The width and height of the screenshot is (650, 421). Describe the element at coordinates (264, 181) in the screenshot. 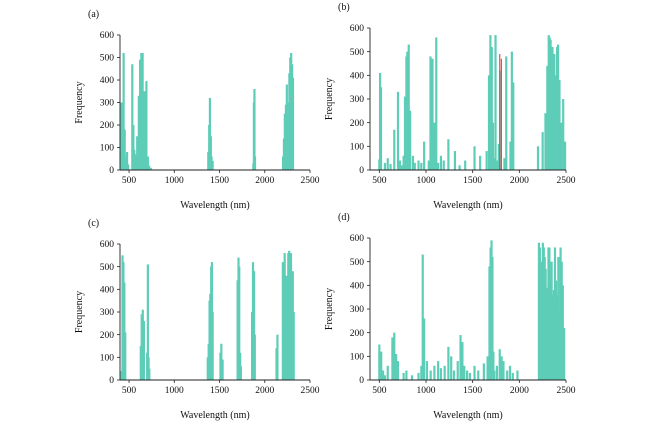

I see `x-tick-label-a-3: 2000` at that location.